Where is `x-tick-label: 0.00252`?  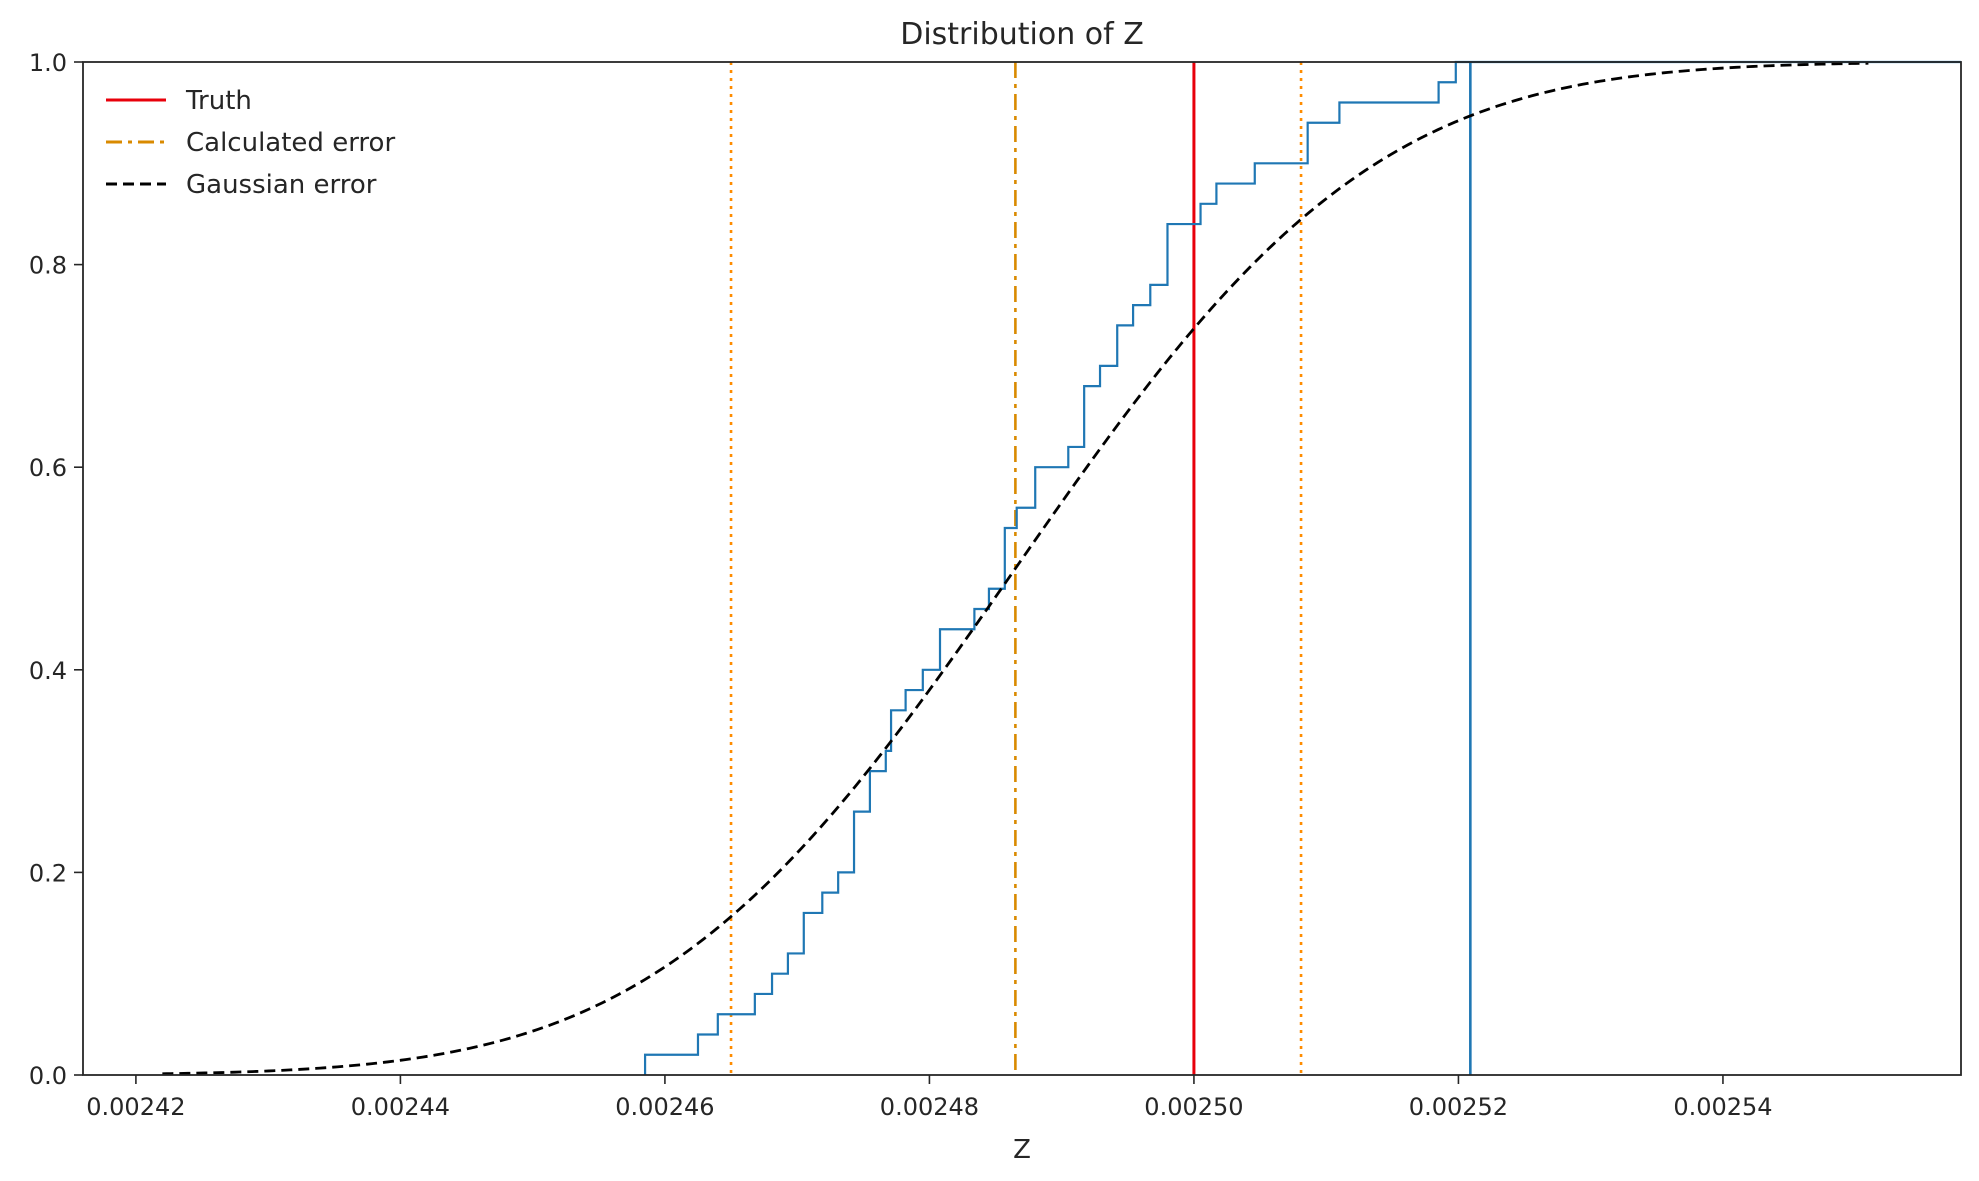
x-tick-label: 0.00252 is located at coordinates (1458, 1107).